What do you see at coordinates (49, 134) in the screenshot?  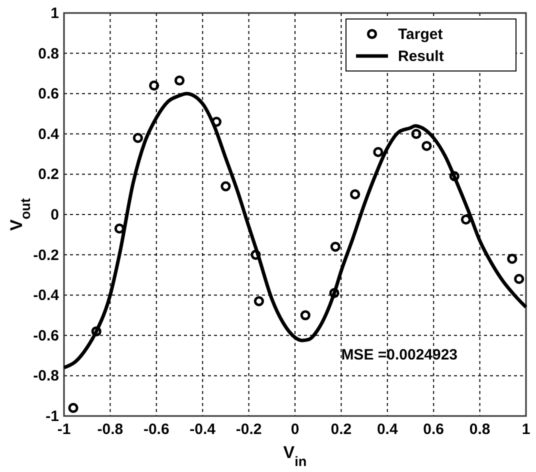 I see `y-tick-label: 0.4` at bounding box center [49, 134].